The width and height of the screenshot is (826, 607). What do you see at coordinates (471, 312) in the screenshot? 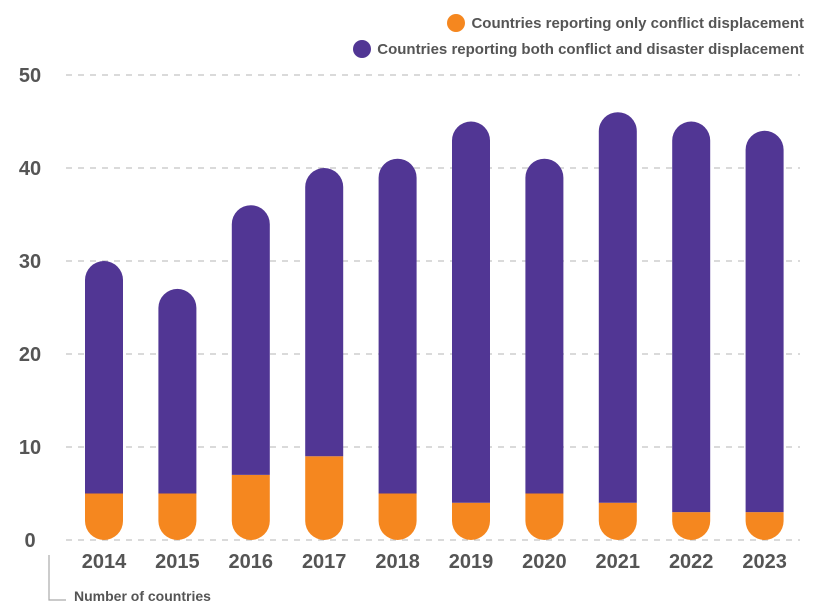
I see `bar-conflict-and-disaster-2019` at bounding box center [471, 312].